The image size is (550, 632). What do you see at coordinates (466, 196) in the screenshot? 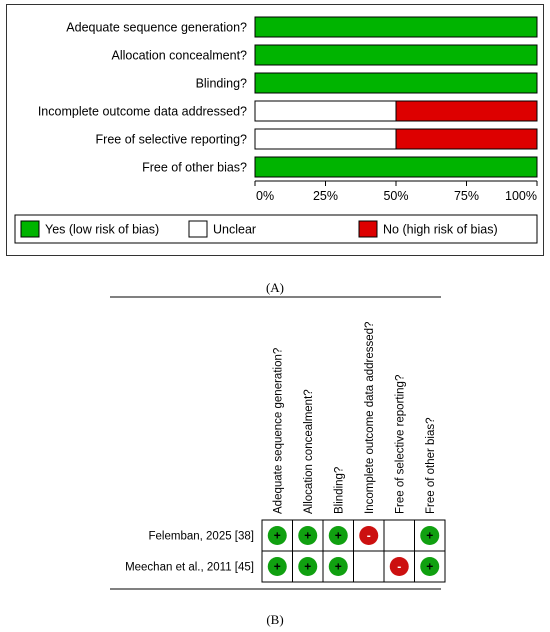
I see `x-tick-label-3: 75%` at bounding box center [466, 196].